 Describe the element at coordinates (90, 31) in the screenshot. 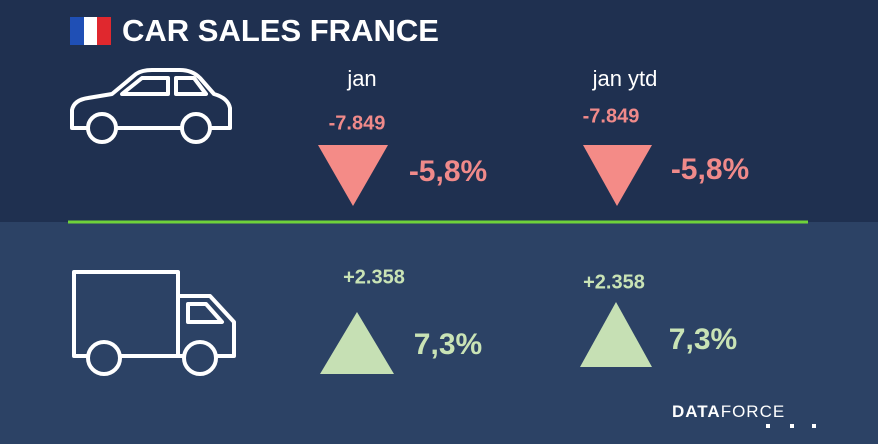

I see `flag` at that location.